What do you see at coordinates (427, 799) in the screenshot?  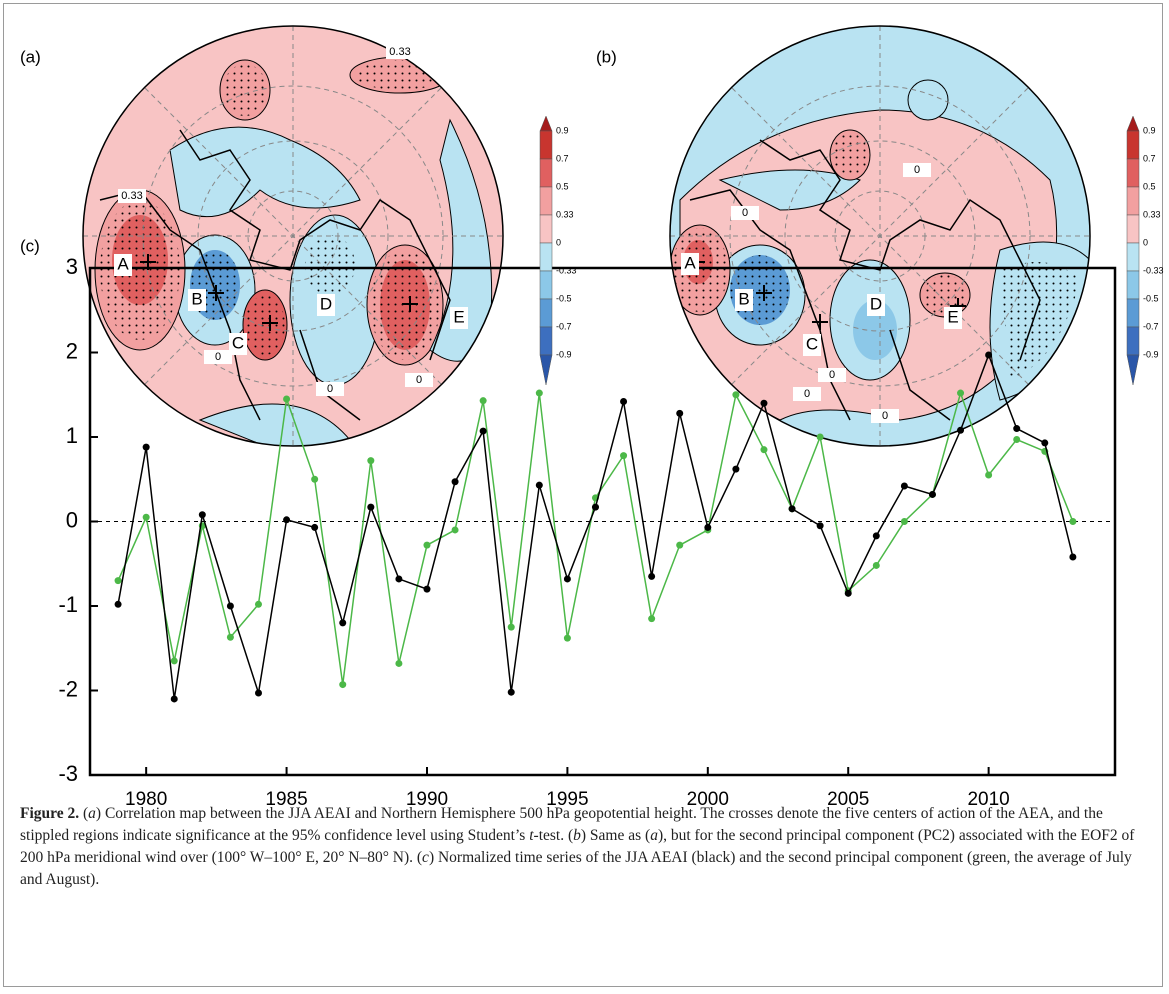 I see `x-tick-label: 1990` at bounding box center [427, 799].